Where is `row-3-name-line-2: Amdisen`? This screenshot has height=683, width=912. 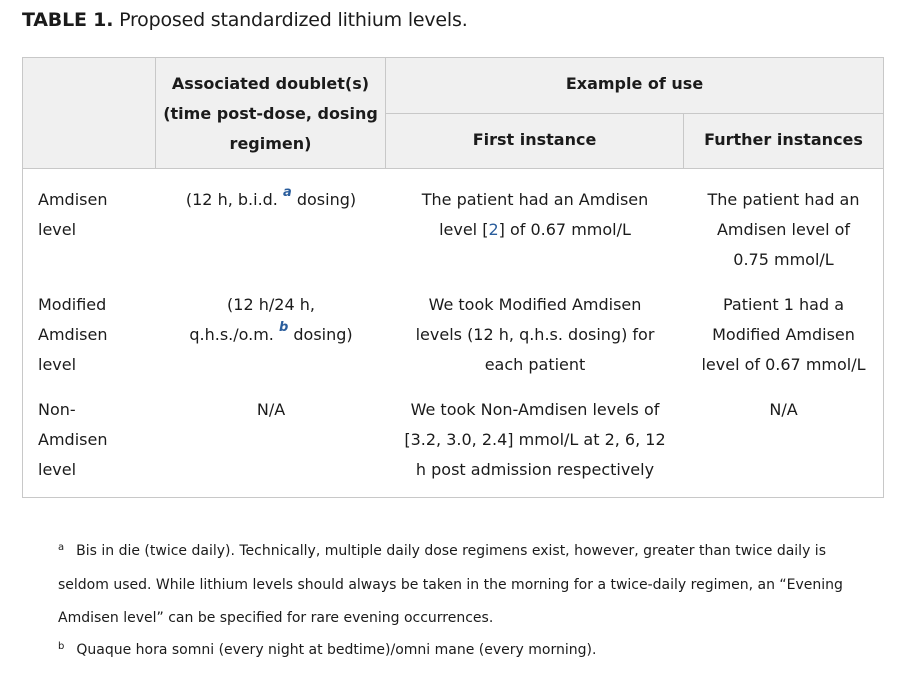
row-3-name-line-2: Amdisen is located at coordinates (73, 439).